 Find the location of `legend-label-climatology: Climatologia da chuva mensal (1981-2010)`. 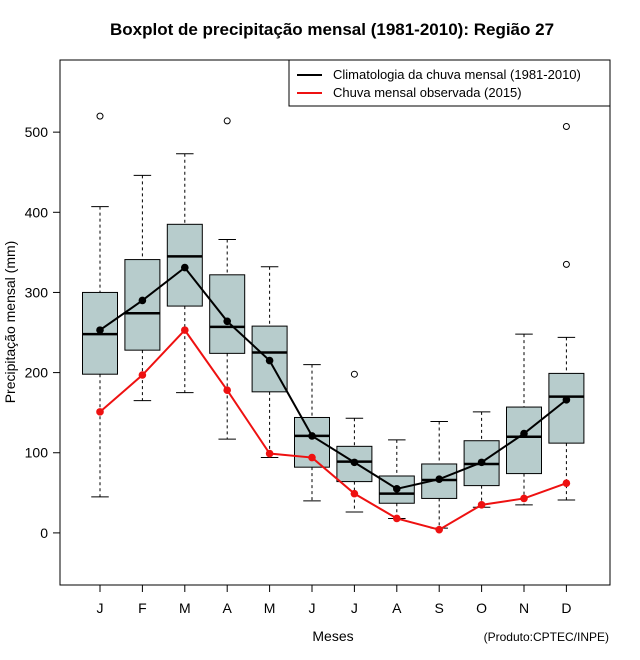

legend-label-climatology: Climatologia da chuva mensal (1981-2010) is located at coordinates (457, 74).